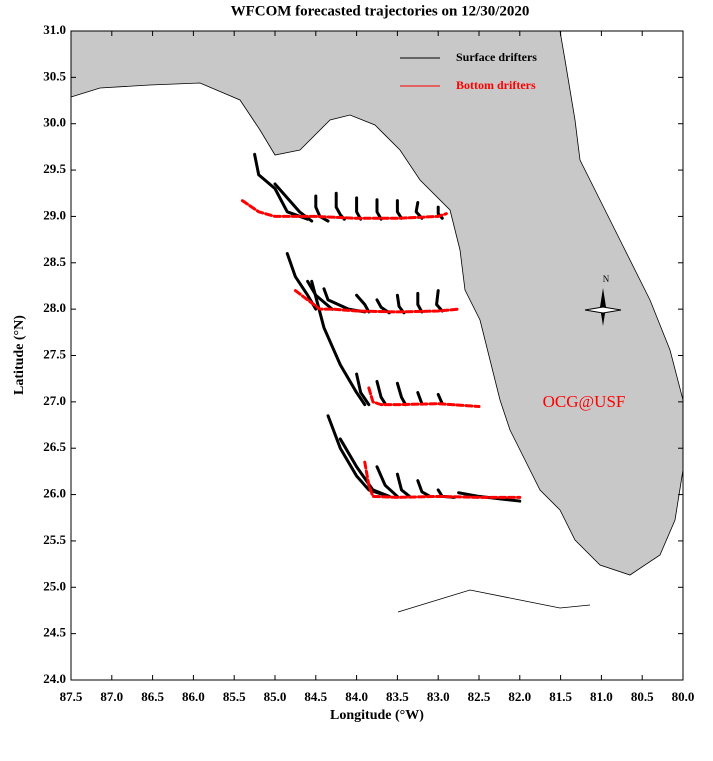 The height and width of the screenshot is (761, 713). I want to click on y-tick-label: 24.5, so click(54, 632).